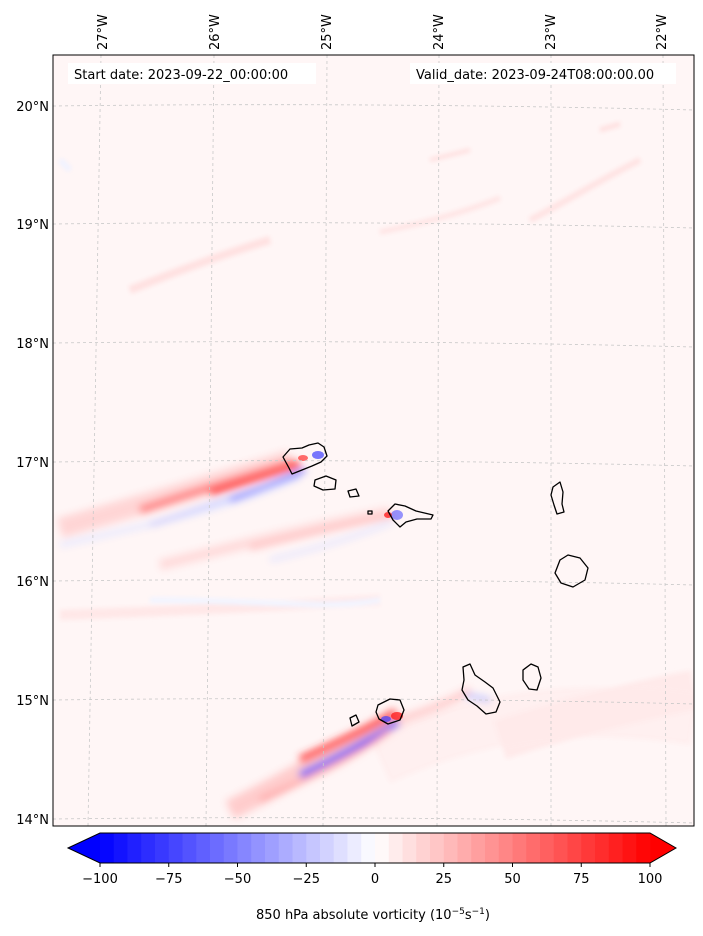  What do you see at coordinates (100, 879) in the screenshot?
I see `colorbar-tick-label: −100` at bounding box center [100, 879].